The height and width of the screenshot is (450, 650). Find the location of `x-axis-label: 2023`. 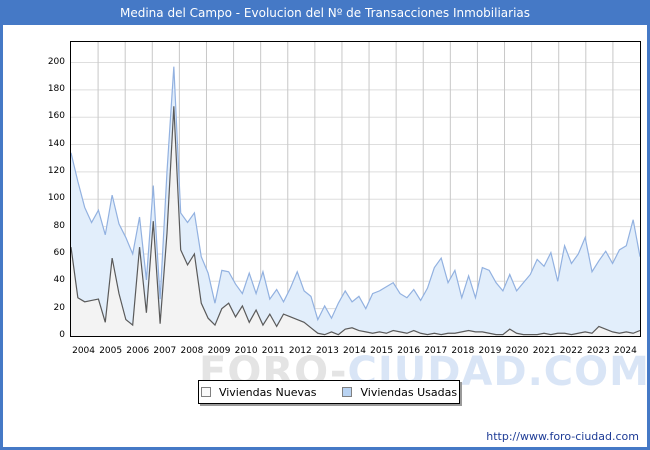

x-axis-label: 2023 is located at coordinates (598, 351).